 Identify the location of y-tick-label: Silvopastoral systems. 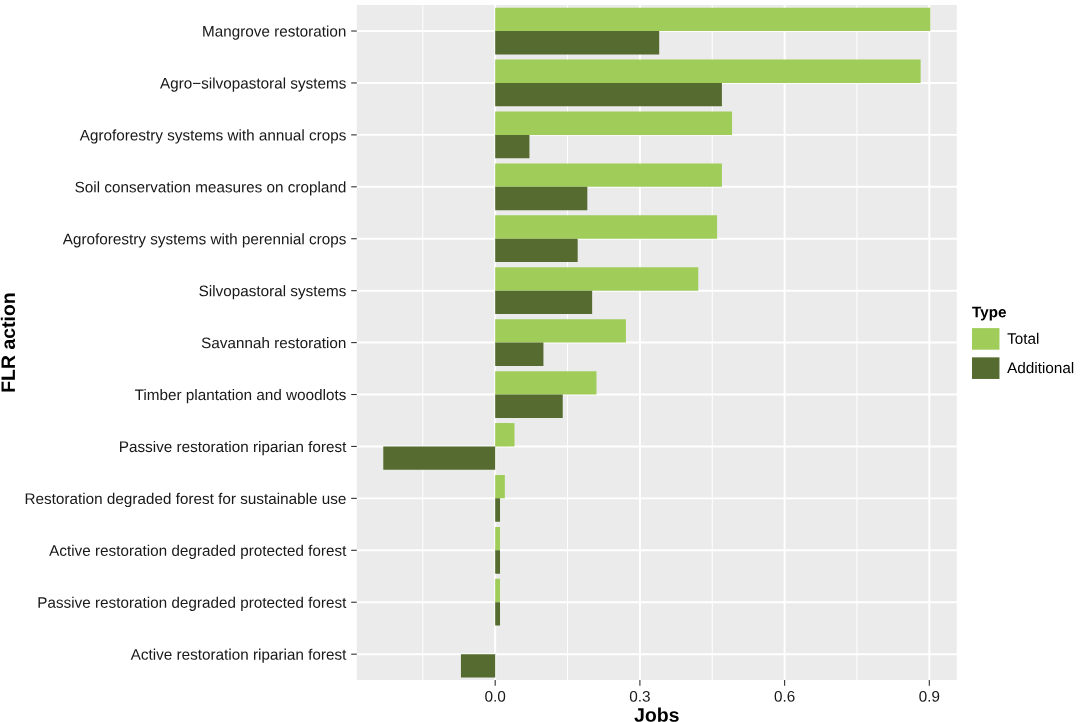
(272, 292).